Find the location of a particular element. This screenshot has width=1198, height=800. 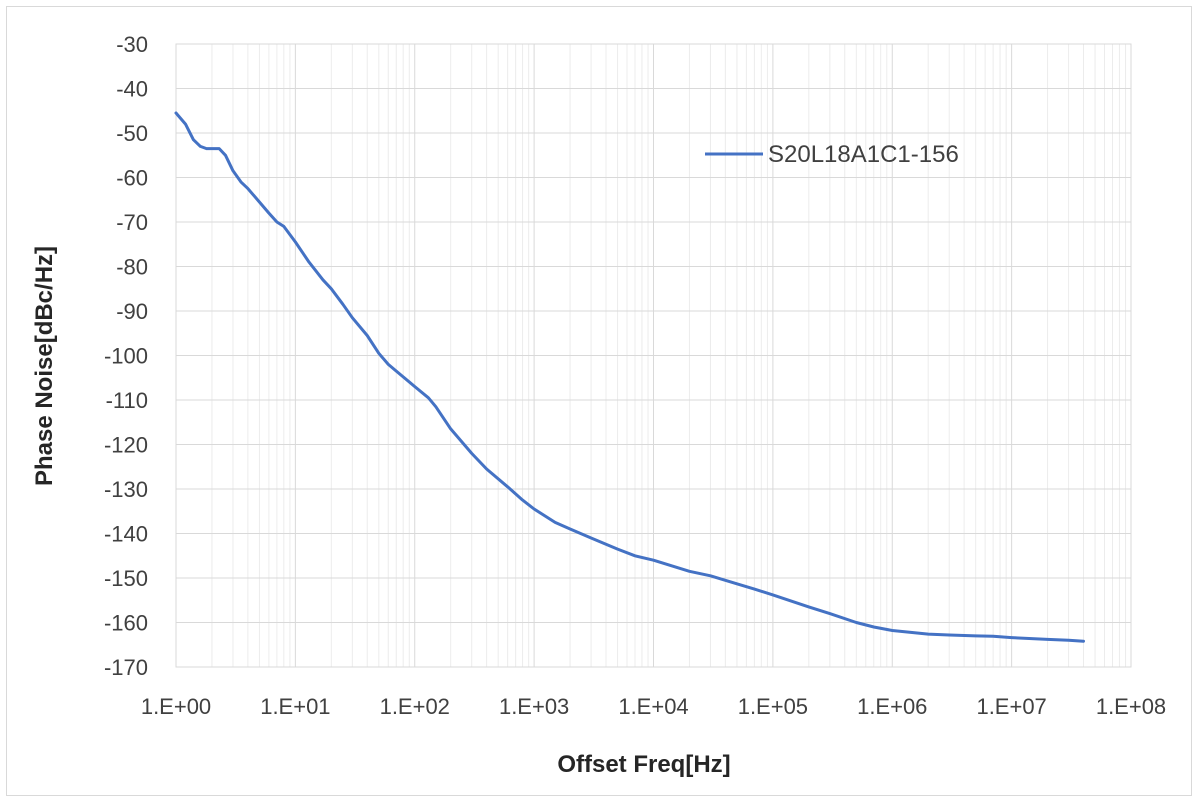

y-tick-label: -150 is located at coordinates (126, 578).